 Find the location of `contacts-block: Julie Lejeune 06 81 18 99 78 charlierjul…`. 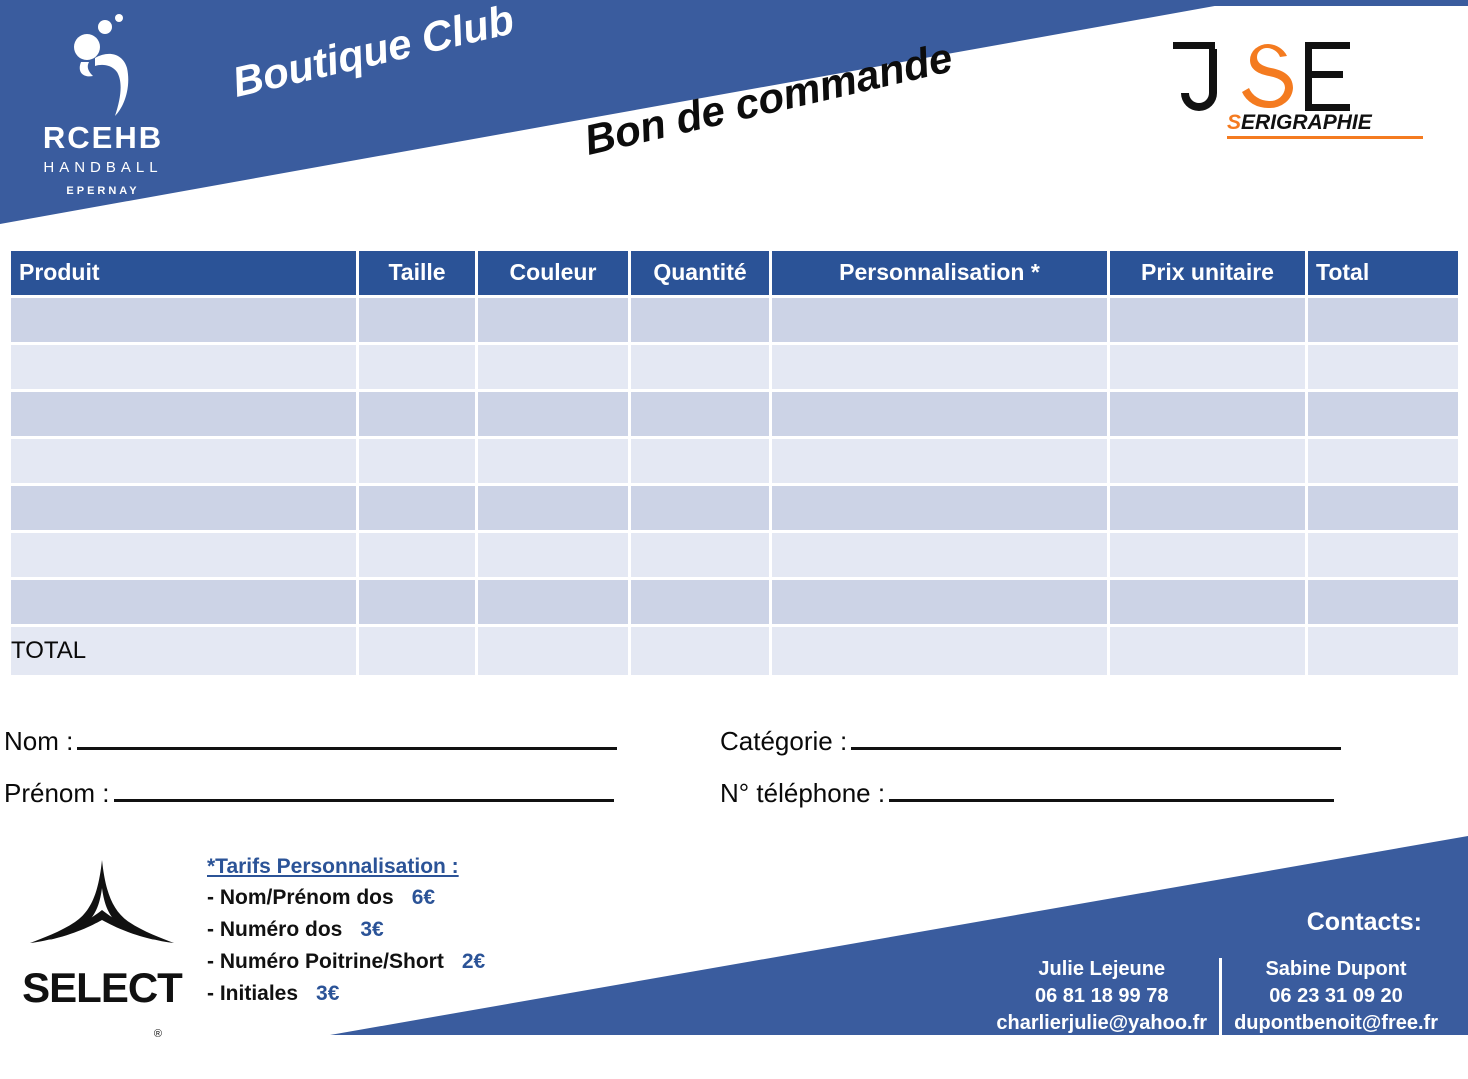

contacts-block: Julie Lejeune 06 81 18 99 78 charlierjul… is located at coordinates (1217, 996).